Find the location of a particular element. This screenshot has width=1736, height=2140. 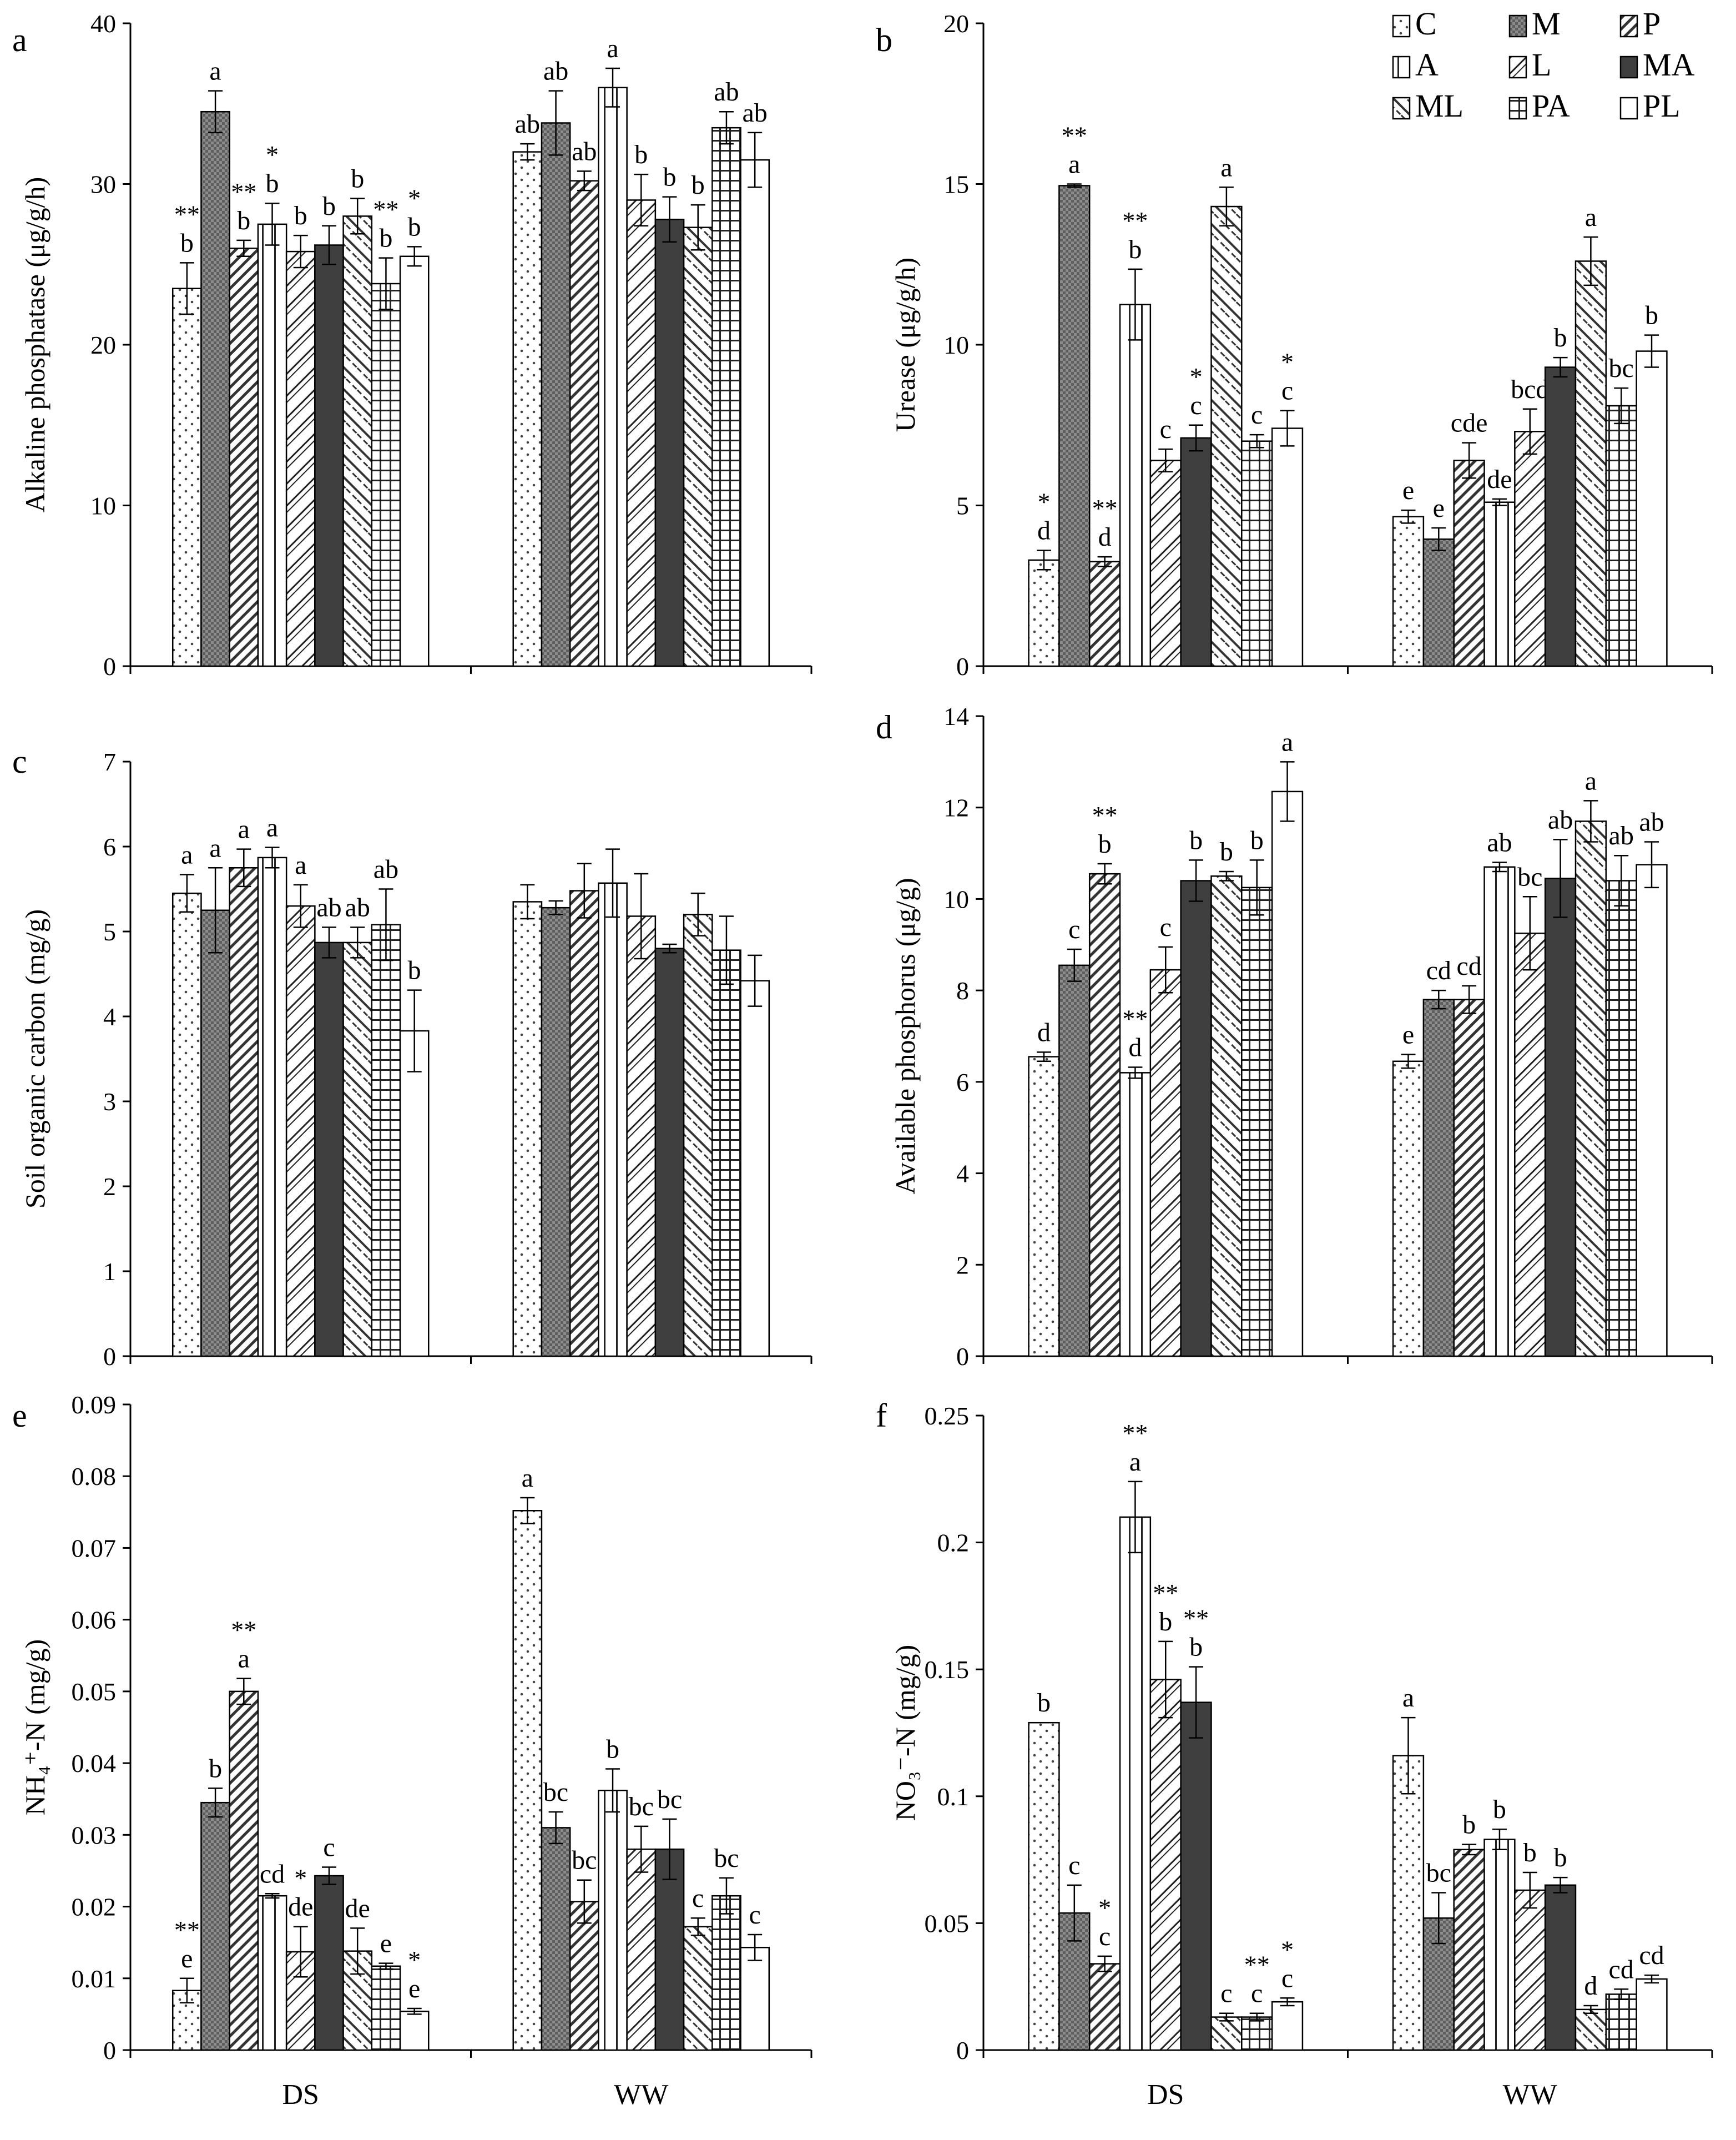

y-tick-label: 0.04 is located at coordinates (94, 1763).